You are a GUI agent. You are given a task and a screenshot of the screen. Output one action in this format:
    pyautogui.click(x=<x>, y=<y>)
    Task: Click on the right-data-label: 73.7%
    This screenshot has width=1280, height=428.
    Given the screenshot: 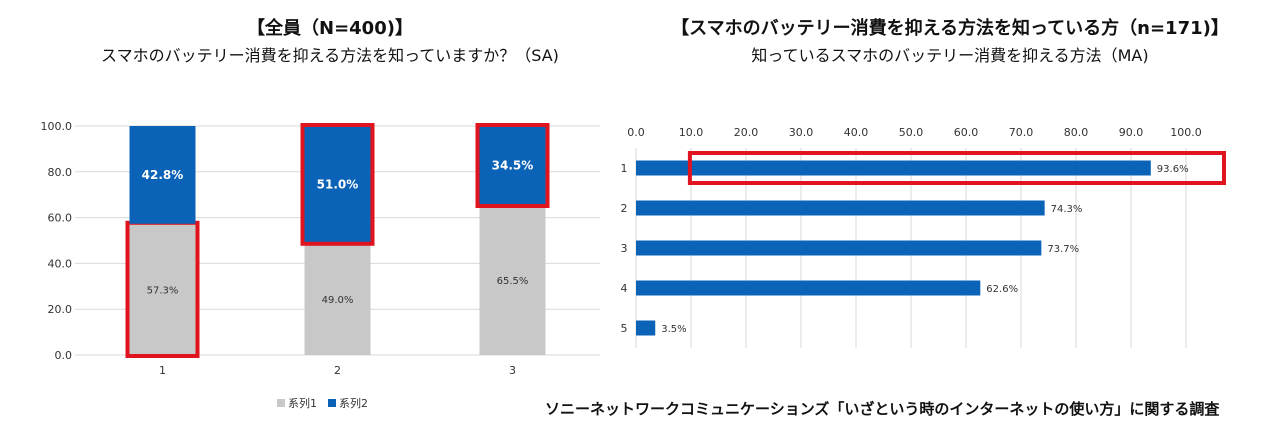 What is the action you would take?
    pyautogui.click(x=1063, y=249)
    